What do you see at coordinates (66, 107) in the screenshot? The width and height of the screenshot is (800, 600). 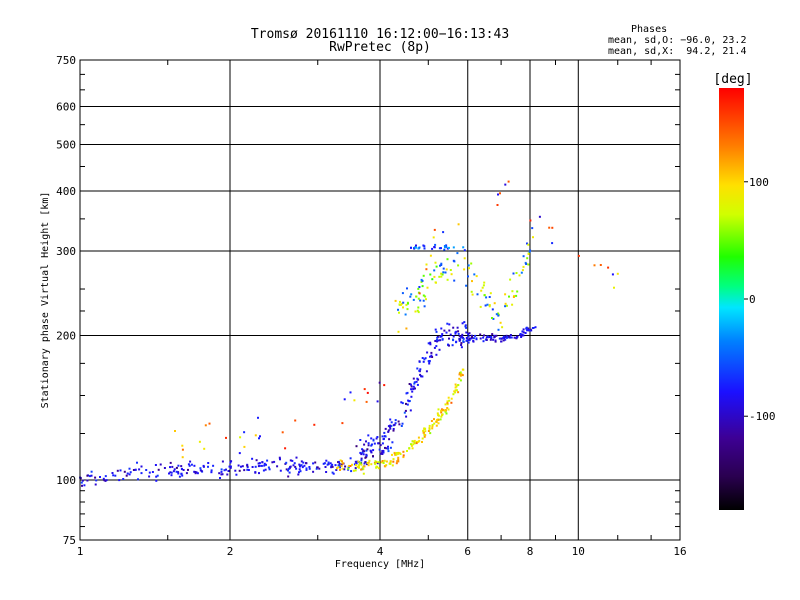 I see `y-tick-label: 600` at bounding box center [66, 107].